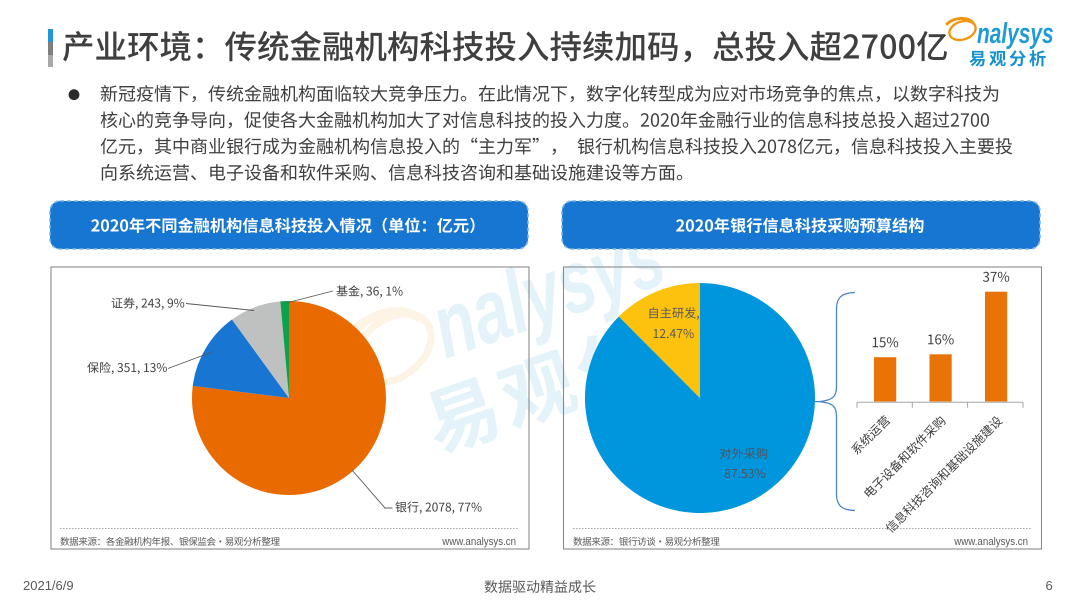  I want to click on svg-text: nalysys, so click(1015, 34).